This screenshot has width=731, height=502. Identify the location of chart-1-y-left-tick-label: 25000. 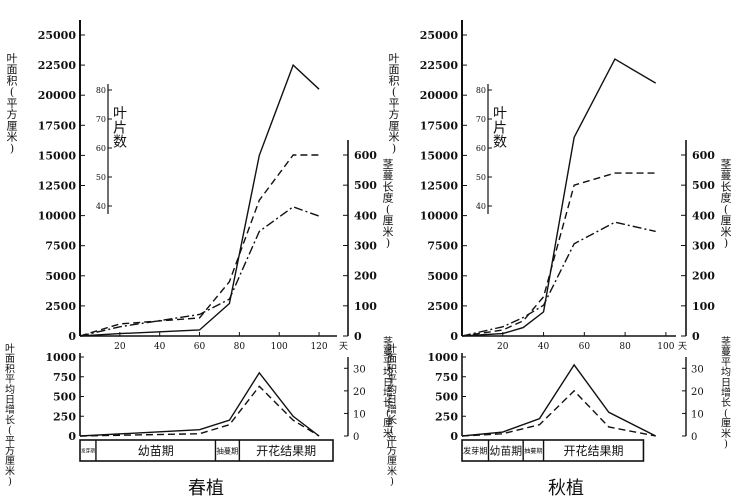
(57, 35).